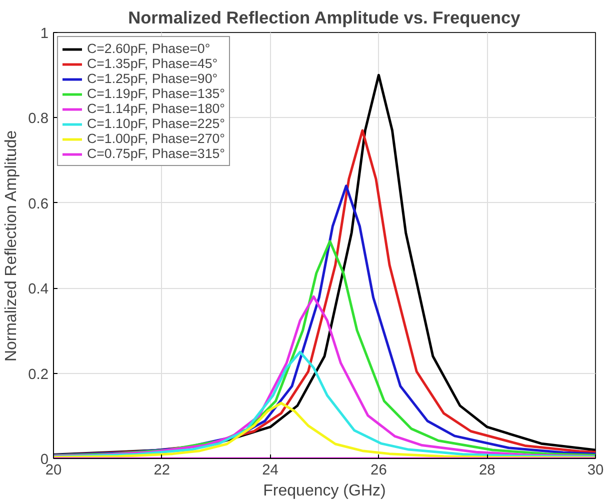 The height and width of the screenshot is (502, 607). Describe the element at coordinates (38, 119) in the screenshot. I see `y-tick-label: 0.8` at that location.